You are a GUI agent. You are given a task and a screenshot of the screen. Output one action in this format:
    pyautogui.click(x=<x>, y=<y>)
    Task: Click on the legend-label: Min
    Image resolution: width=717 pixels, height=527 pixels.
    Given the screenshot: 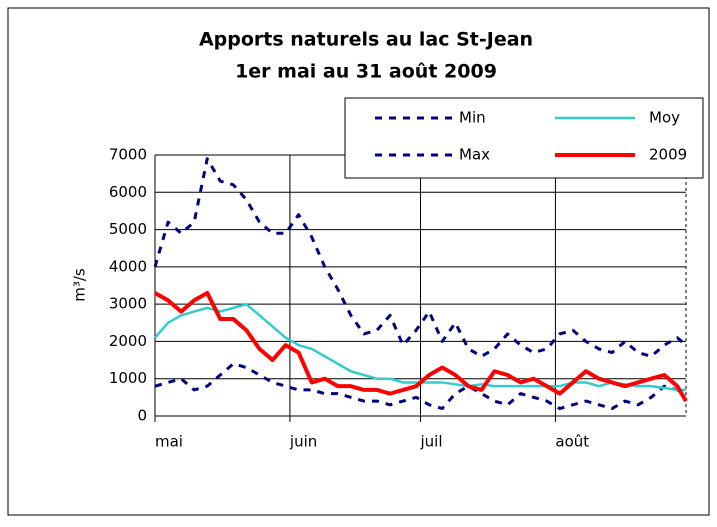 What is the action you would take?
    pyautogui.click(x=472, y=118)
    